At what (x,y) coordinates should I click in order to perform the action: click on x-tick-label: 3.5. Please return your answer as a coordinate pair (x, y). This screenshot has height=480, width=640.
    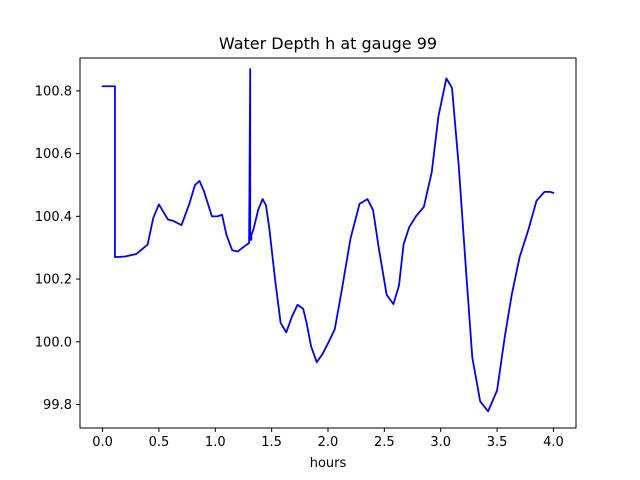
    Looking at the image, I should click on (497, 442).